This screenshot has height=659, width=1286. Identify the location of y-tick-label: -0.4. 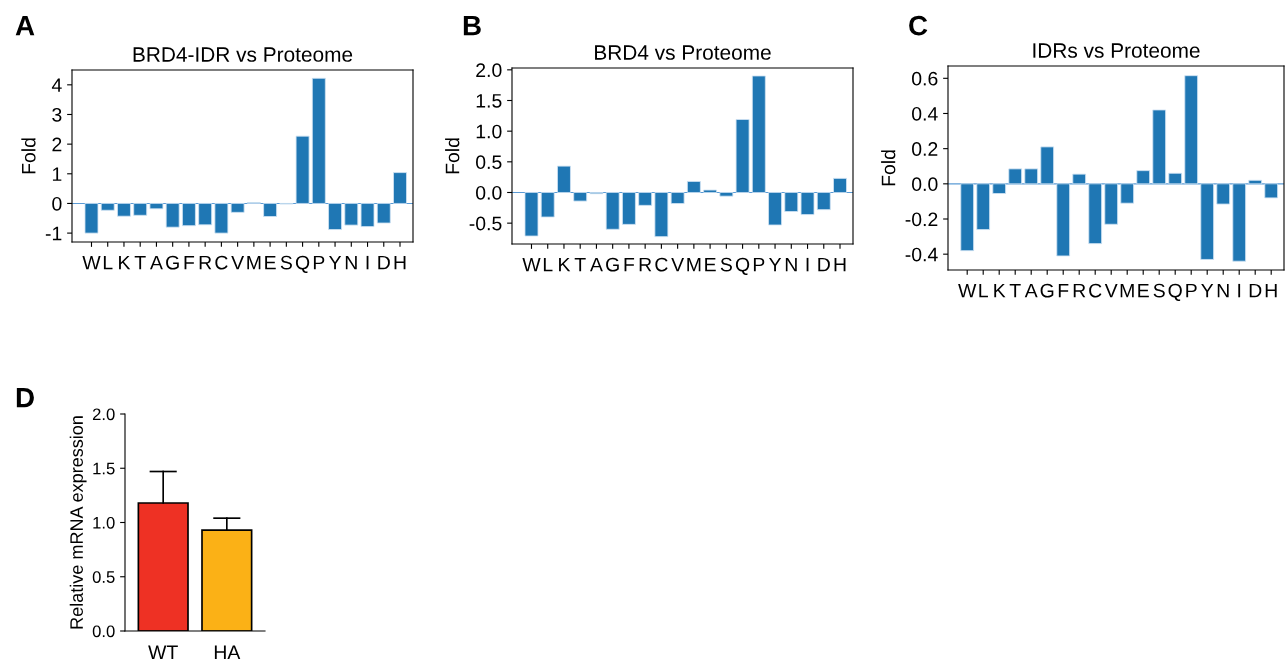
(921, 254).